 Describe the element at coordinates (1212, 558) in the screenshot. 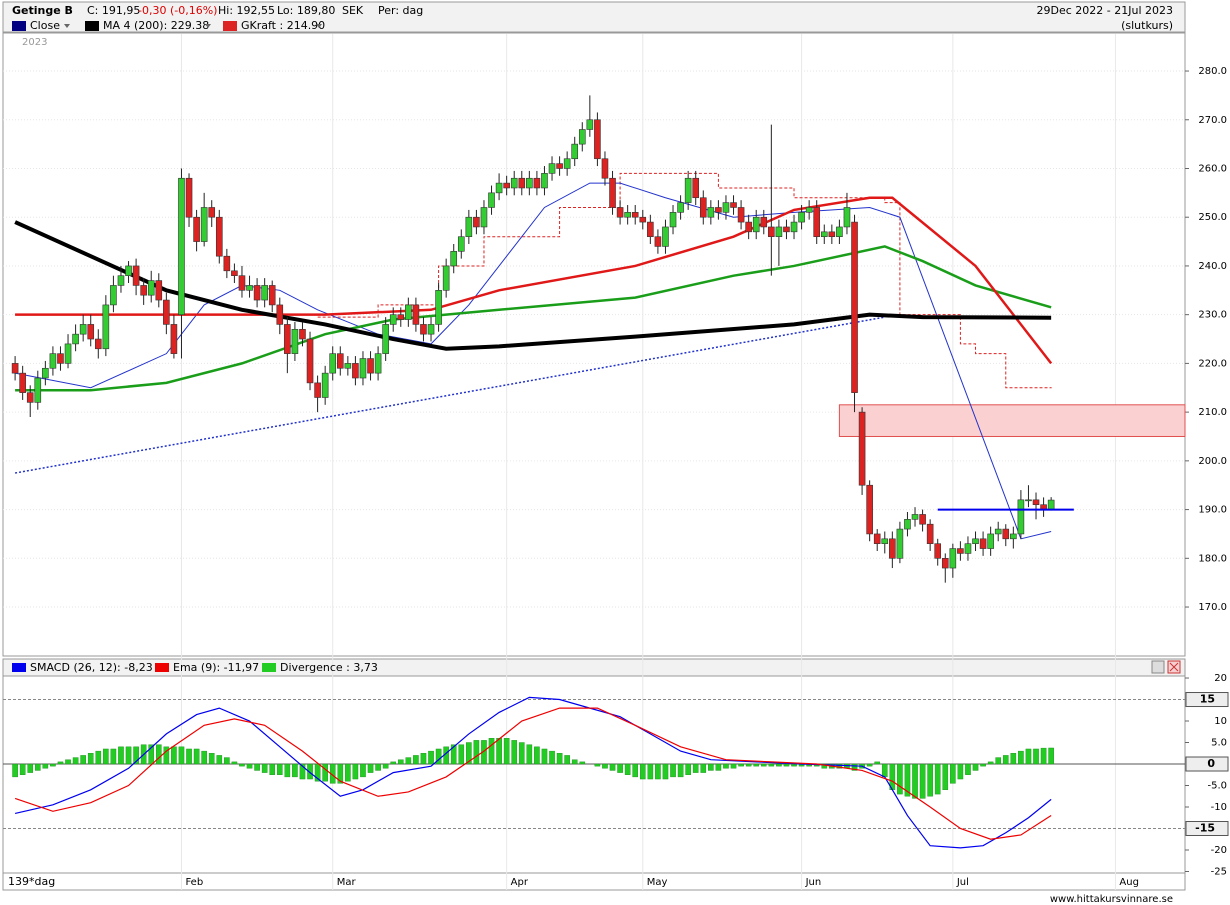

I see `y-tick-label: 180.0` at that location.